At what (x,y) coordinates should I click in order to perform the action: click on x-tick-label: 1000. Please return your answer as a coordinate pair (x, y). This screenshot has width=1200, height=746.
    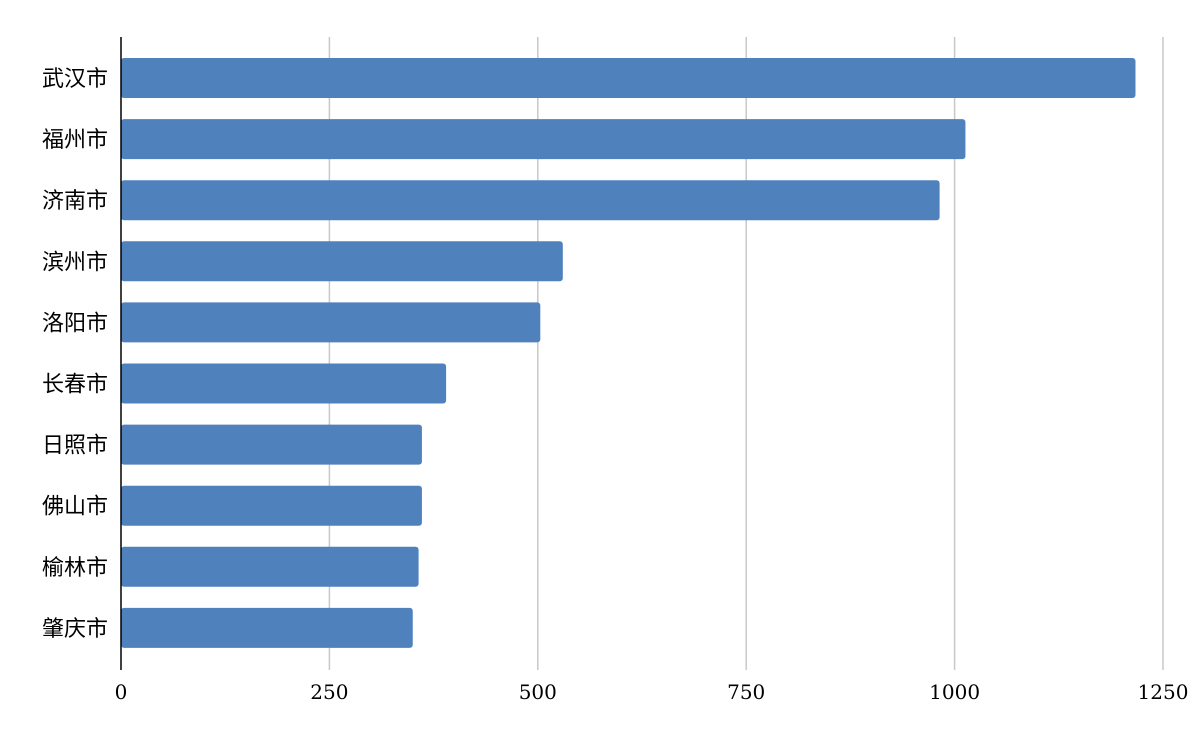
    Looking at the image, I should click on (954, 692).